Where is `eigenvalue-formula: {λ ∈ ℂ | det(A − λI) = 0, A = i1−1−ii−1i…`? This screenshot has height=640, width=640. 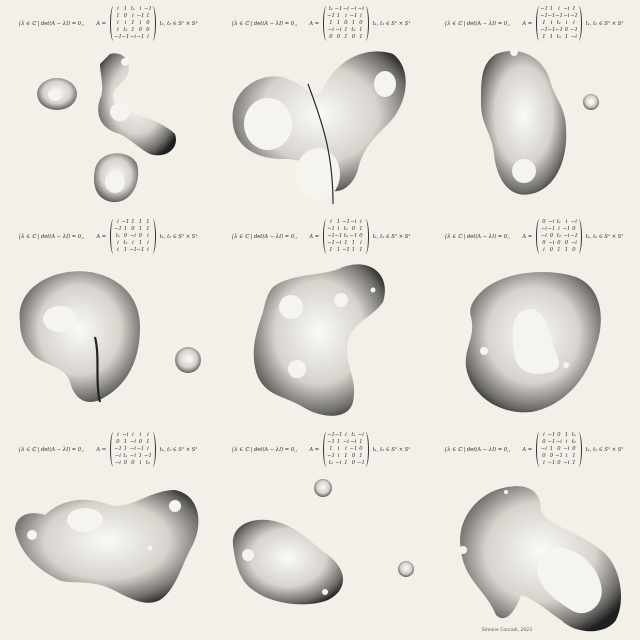
eigenvalue-formula: {λ ∈ ℂ | det(A − λI) = 0, A = i1−1−ii−1i… is located at coordinates (320, 236).